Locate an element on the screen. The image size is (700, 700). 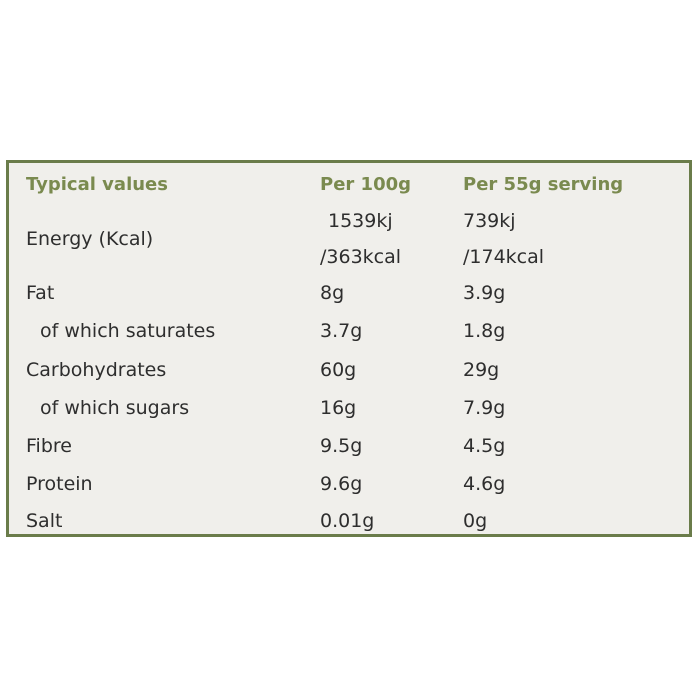
energy-label: Energy (Kcal) is located at coordinates (90, 239).